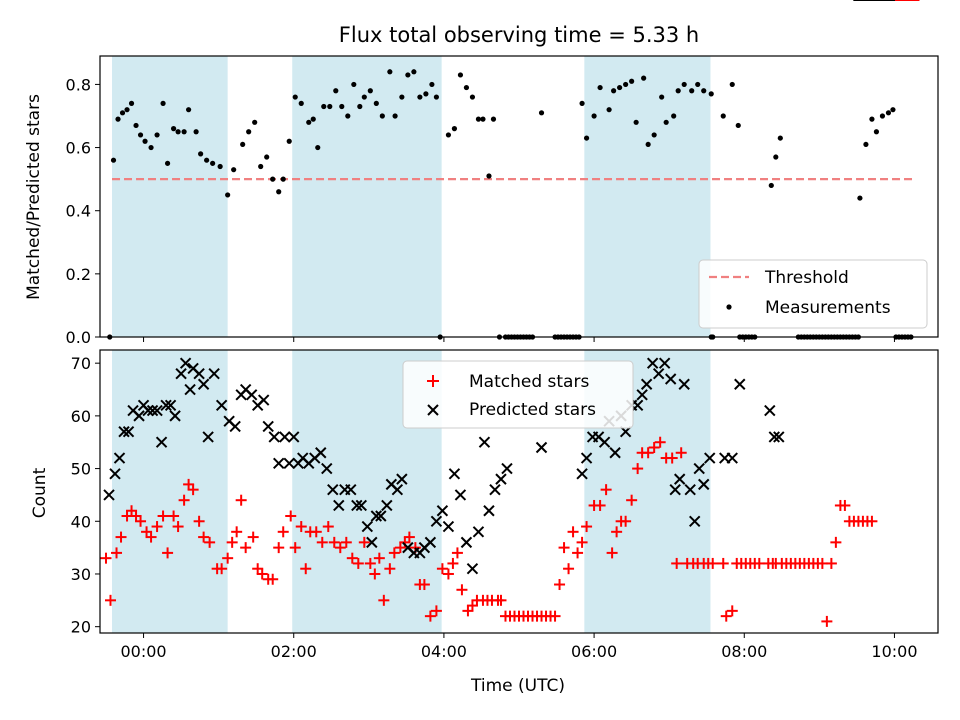 This screenshot has width=960, height=720. What do you see at coordinates (444, 651) in the screenshot?
I see `x-tick-label: 04:00` at bounding box center [444, 651].